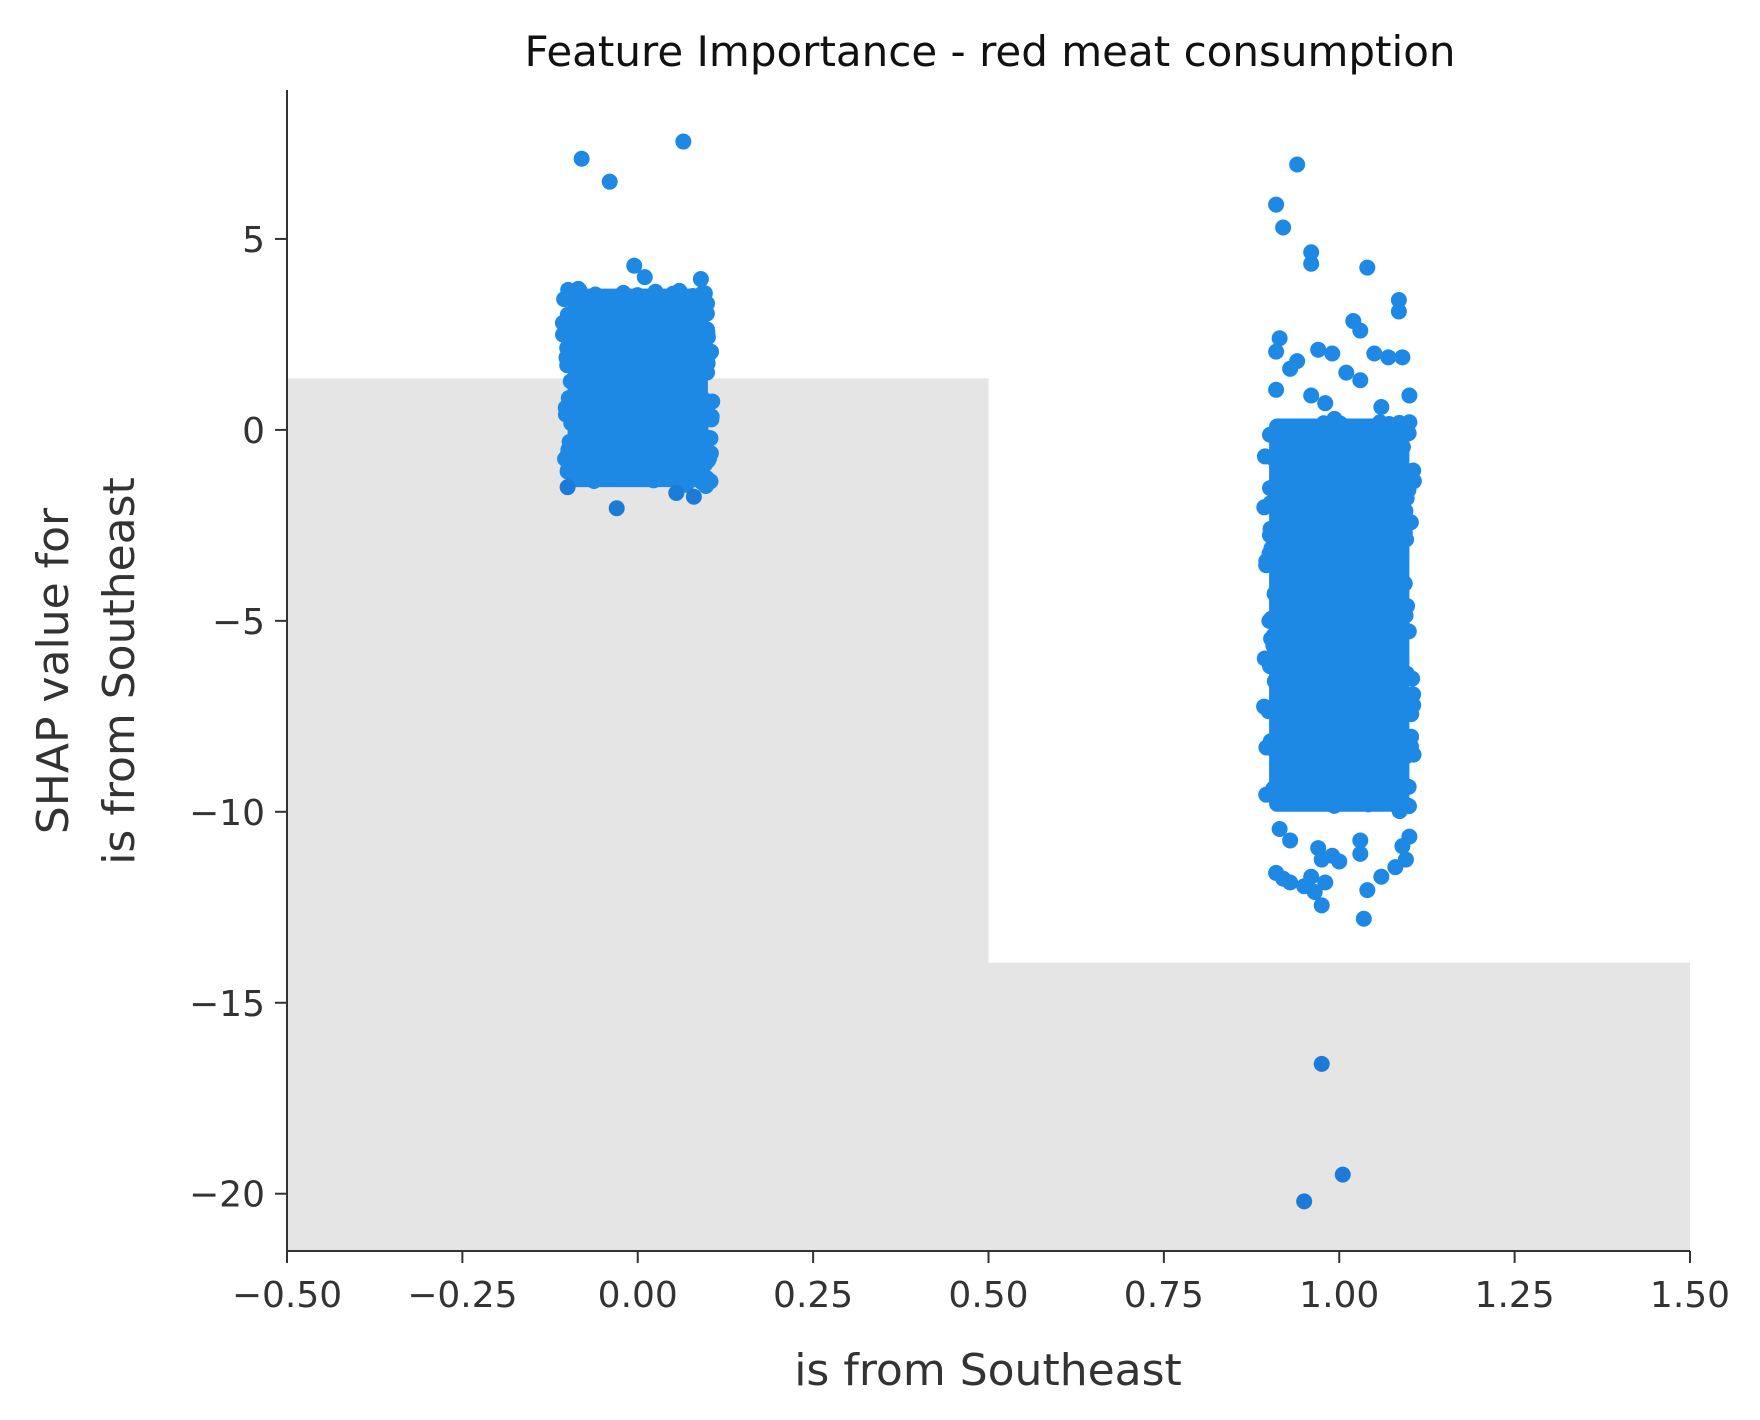  I want to click on y-axis-label-line-2: is from Southeast, so click(119, 671).